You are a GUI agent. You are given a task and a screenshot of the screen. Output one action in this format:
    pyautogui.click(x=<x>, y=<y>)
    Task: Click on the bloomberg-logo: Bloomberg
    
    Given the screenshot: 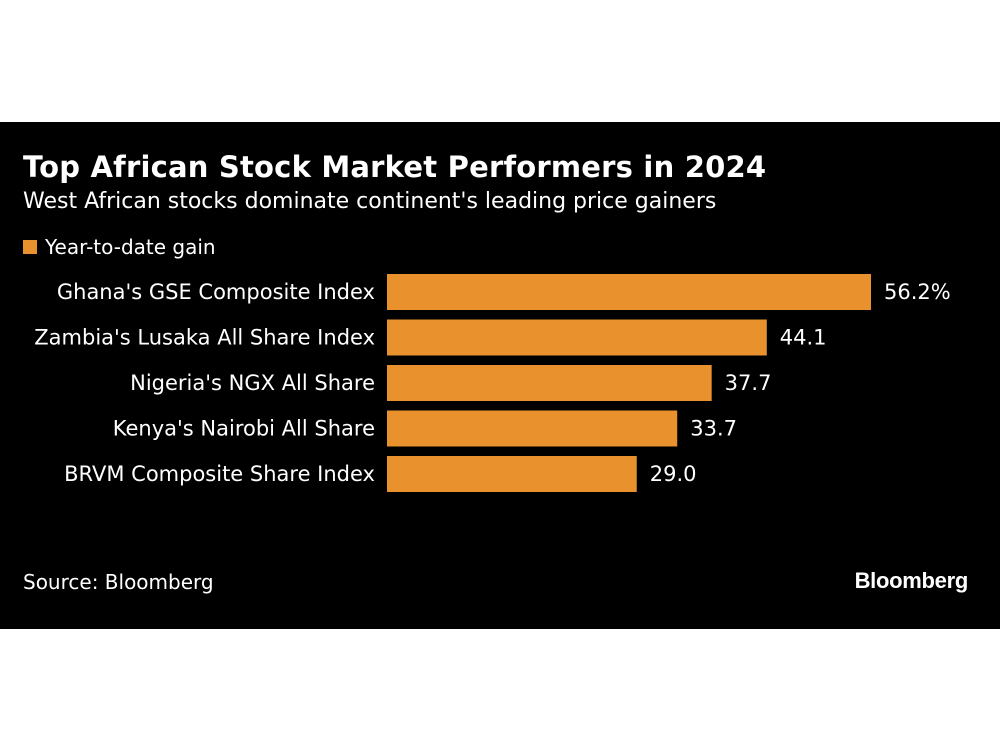 What is the action you would take?
    pyautogui.click(x=911, y=580)
    